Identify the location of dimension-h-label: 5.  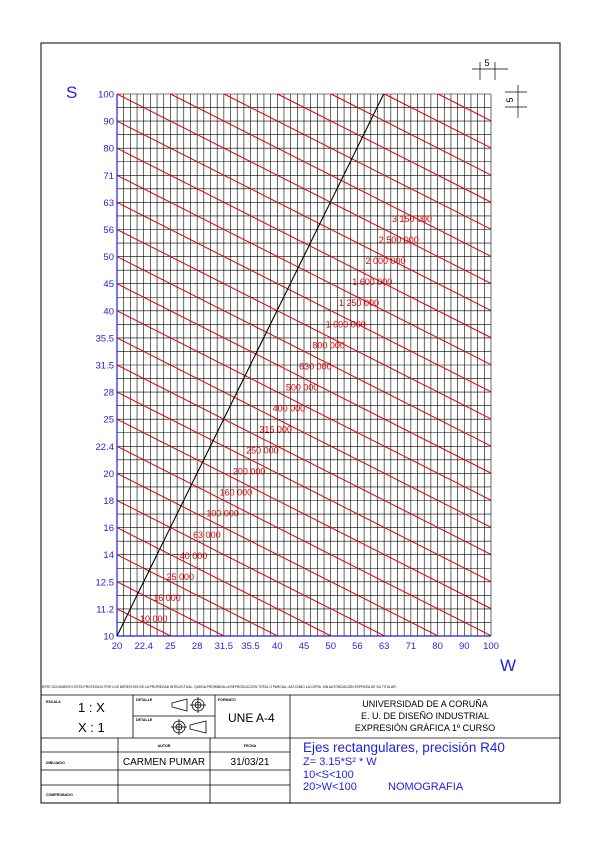
(486, 63).